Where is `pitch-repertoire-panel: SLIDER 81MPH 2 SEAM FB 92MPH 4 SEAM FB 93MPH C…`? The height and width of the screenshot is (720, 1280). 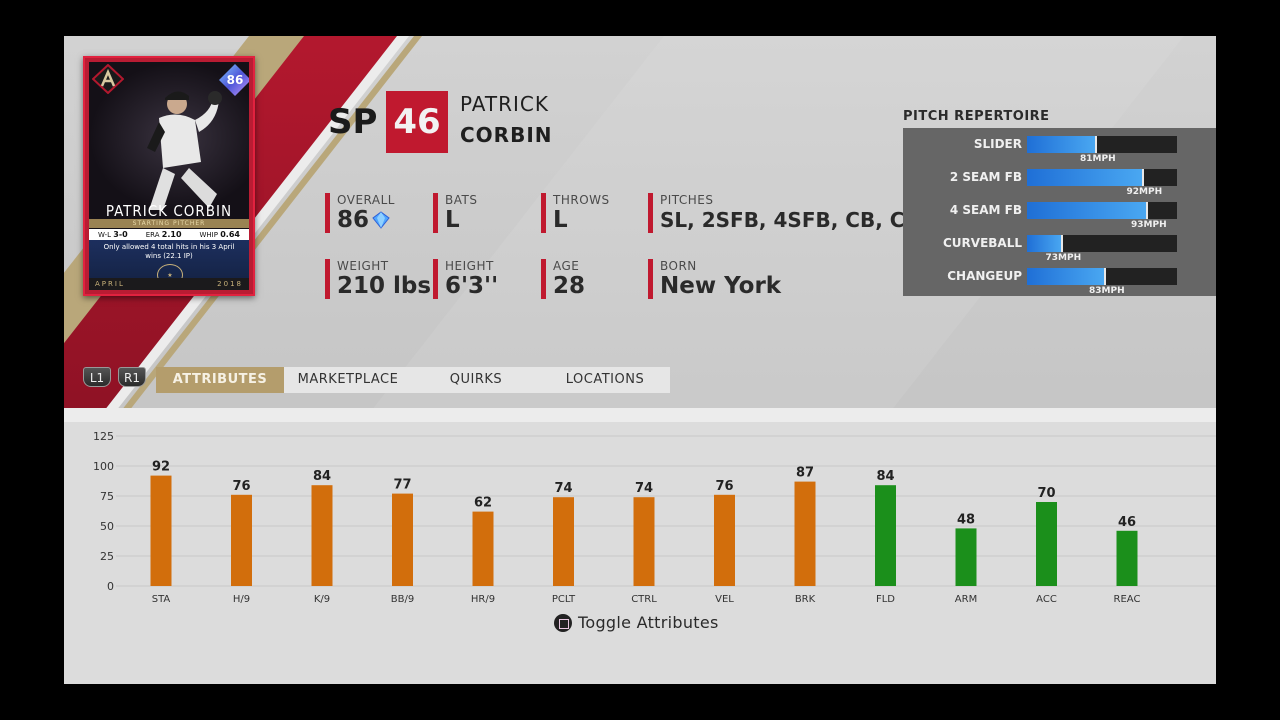
pitch-repertoire-panel: SLIDER 81MPH 2 SEAM FB 92MPH 4 SEAM FB 93MPH C… is located at coordinates (1059, 212).